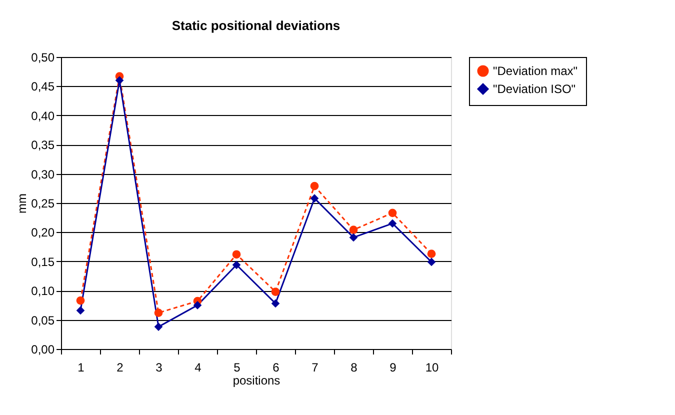  Describe the element at coordinates (43, 145) in the screenshot. I see `y-tick-label: 0,35` at that location.